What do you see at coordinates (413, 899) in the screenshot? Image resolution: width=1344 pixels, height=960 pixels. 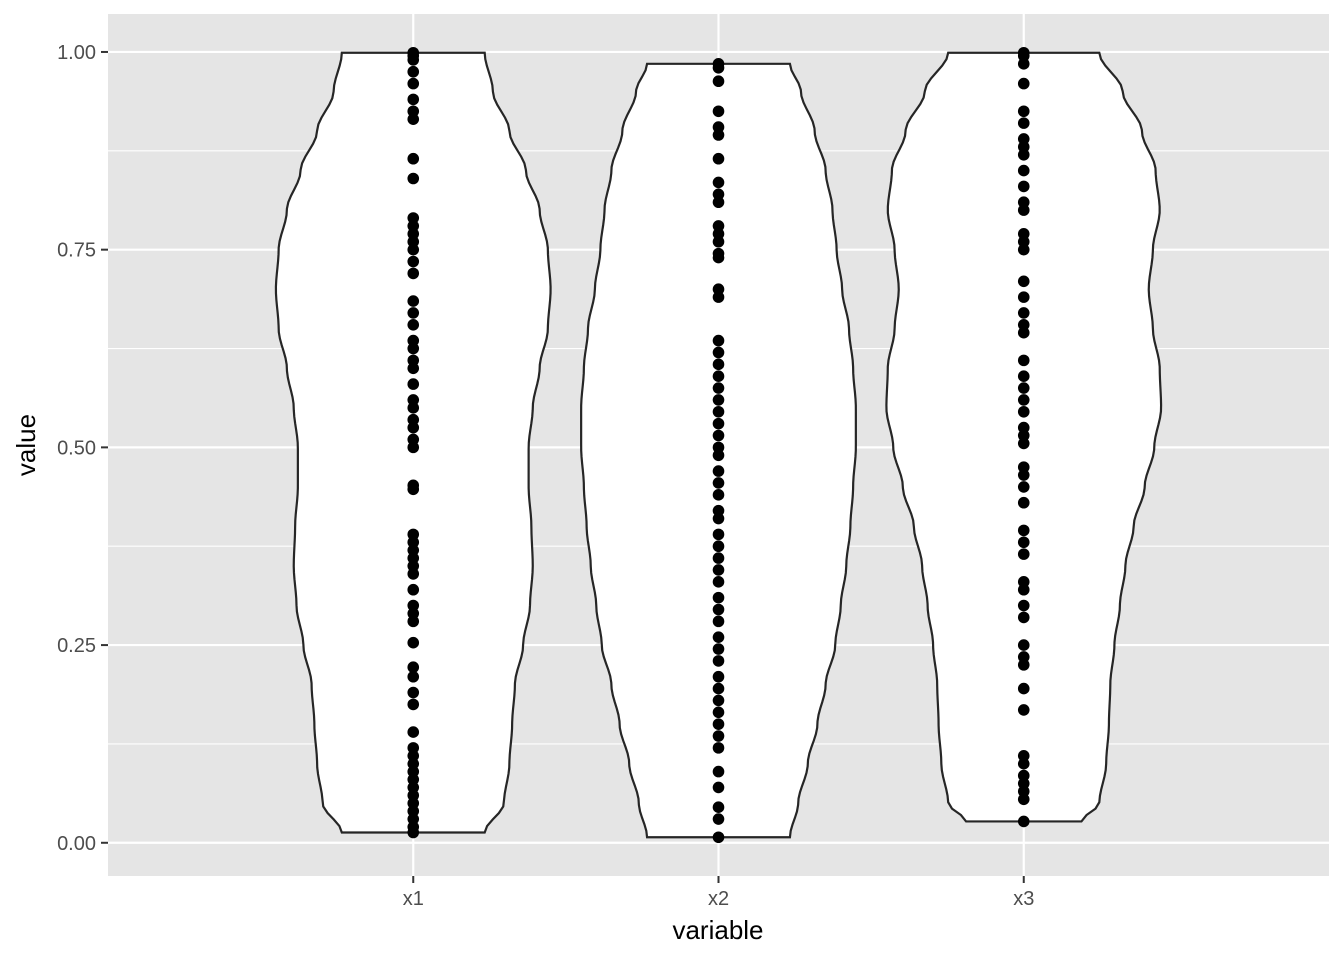 I see `x-tick-label: x1` at bounding box center [413, 899].